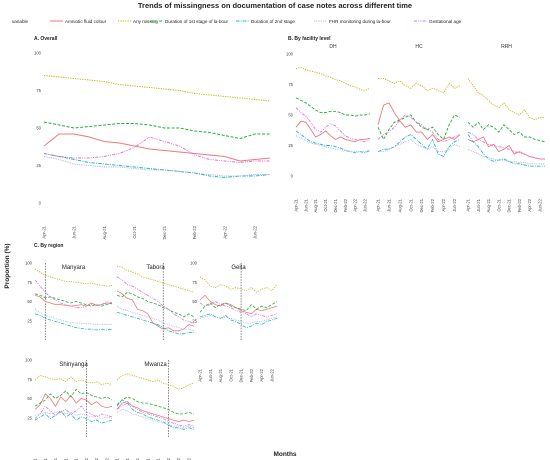 The height and width of the screenshot is (460, 550). I want to click on legend-title: variable, so click(20, 21).